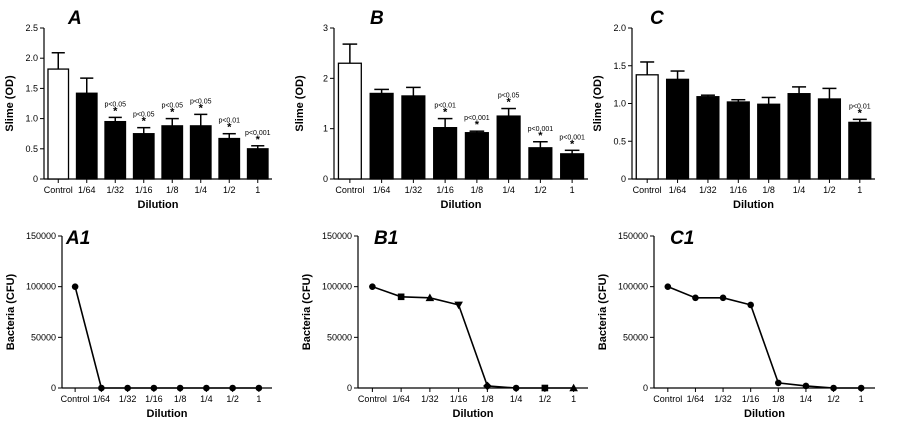 This screenshot has height=437, width=902. I want to click on y-tick-label: 2.5, so click(31, 28).